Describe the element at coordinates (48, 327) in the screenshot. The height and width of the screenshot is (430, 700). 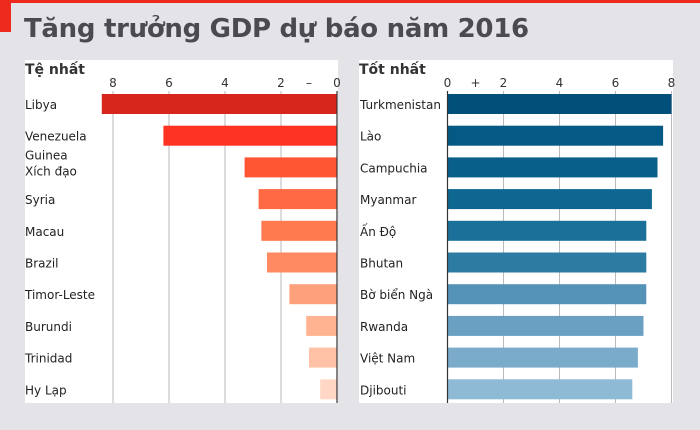
I see `category-label: Burundi` at that location.